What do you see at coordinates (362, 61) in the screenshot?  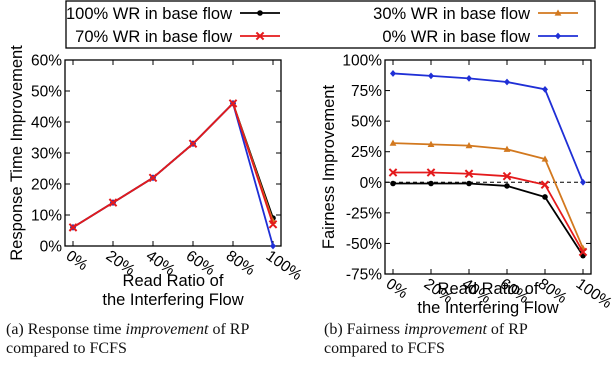 I see `y-tick-label: 100%` at bounding box center [362, 61].